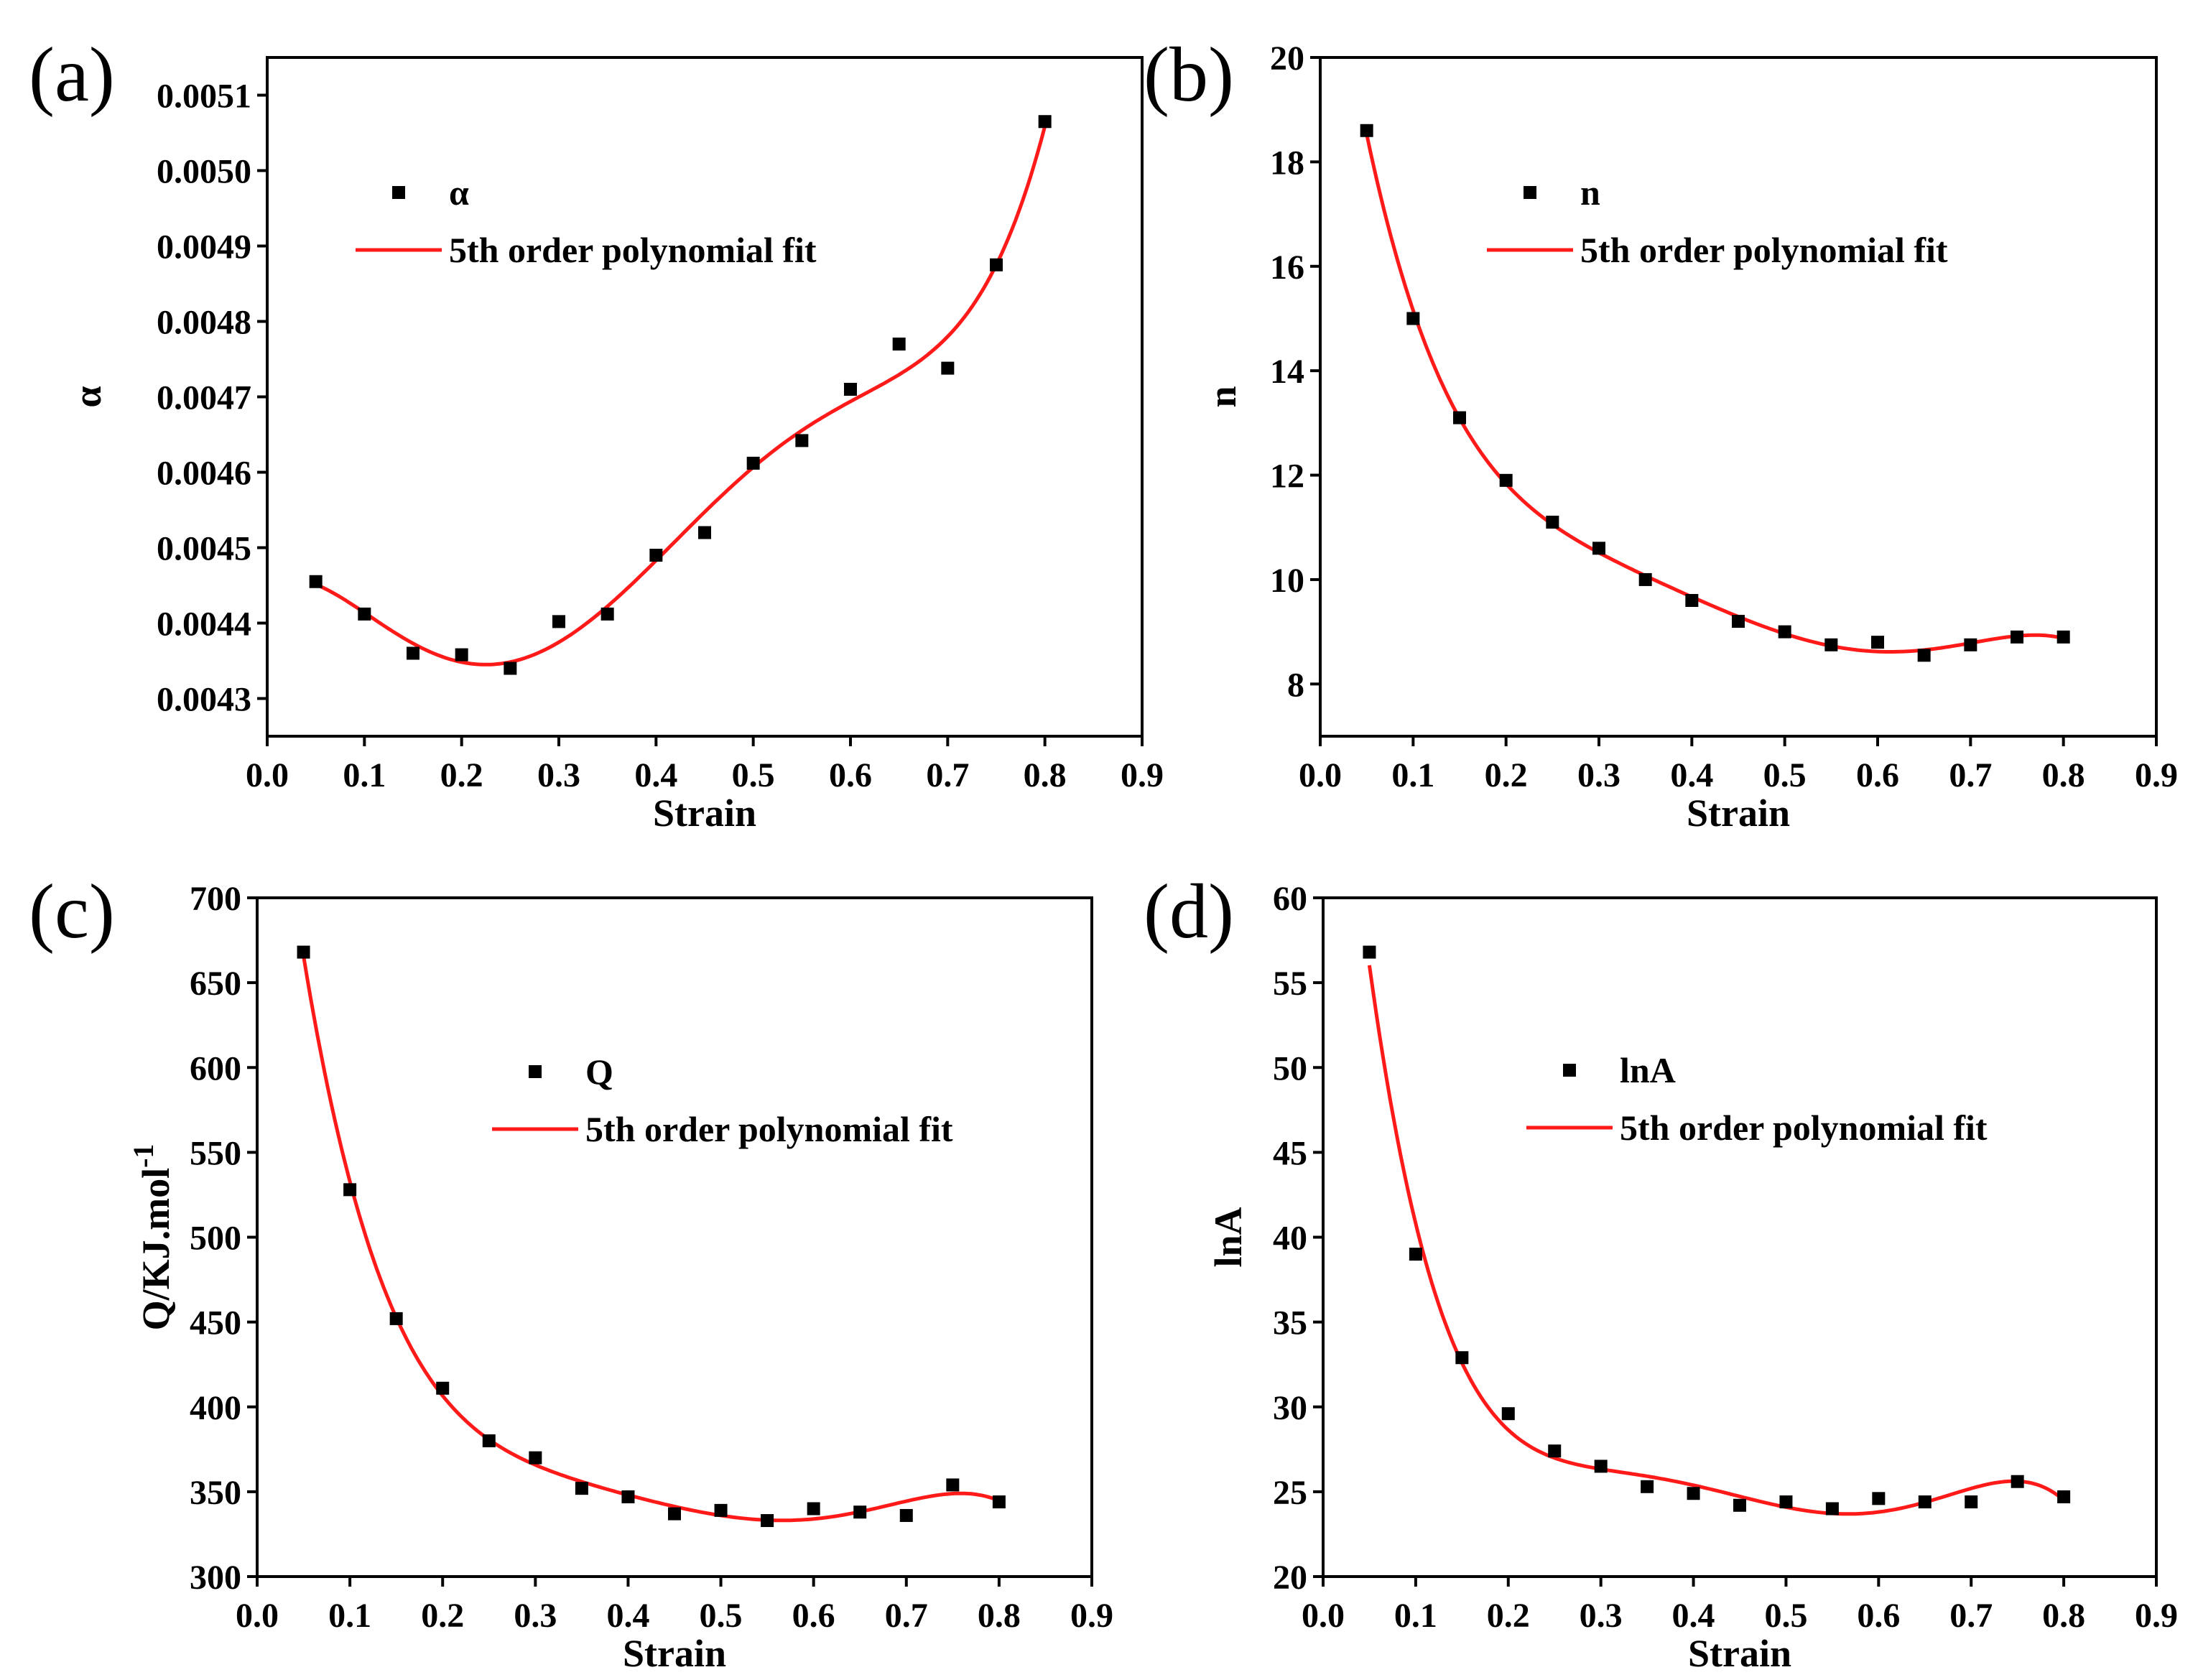  What do you see at coordinates (215, 1068) in the screenshot?
I see `y-tick-label: 600` at bounding box center [215, 1068].